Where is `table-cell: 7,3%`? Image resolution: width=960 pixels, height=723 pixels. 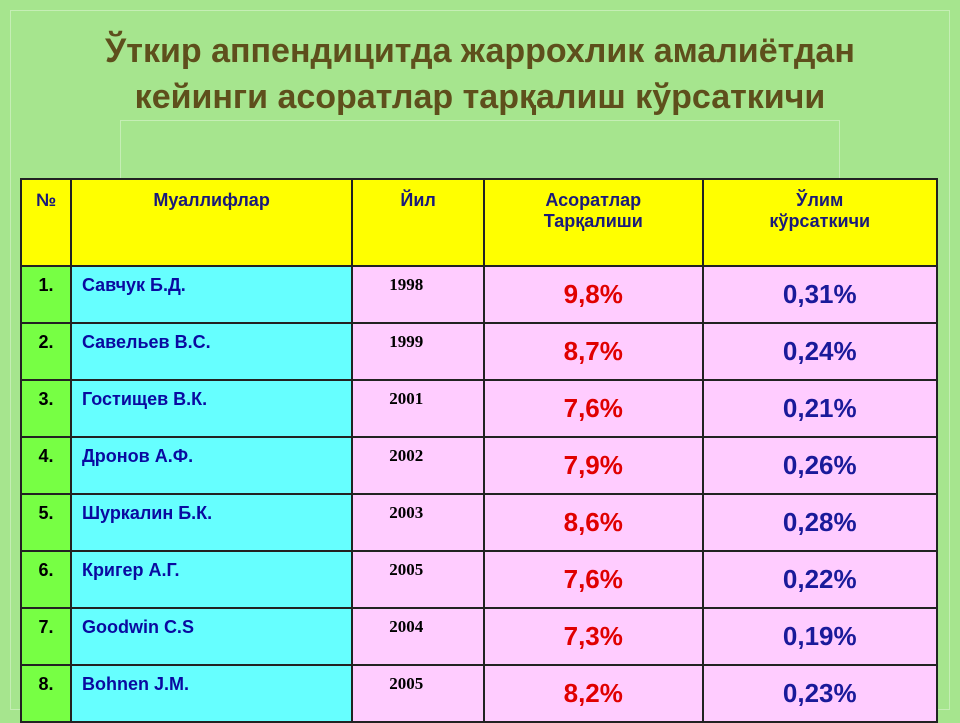 table-cell: 7,3% is located at coordinates (593, 636).